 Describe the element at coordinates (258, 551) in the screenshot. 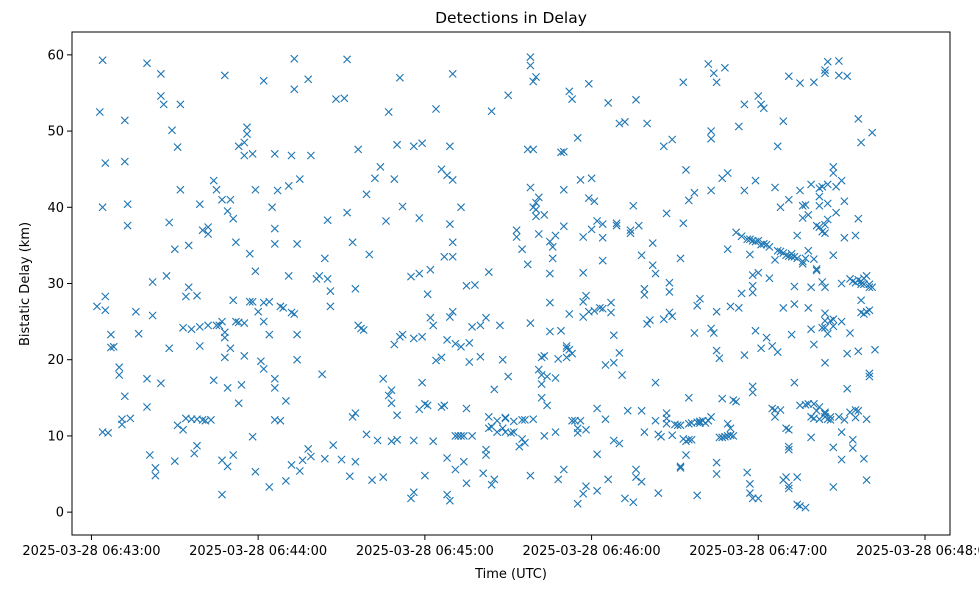

I see `x-tick-label: 2025-03-28 06:44:00` at that location.